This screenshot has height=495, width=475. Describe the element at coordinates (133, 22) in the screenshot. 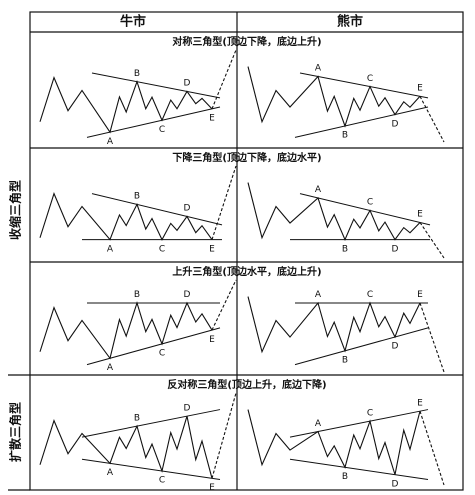

I see `bull-header: 牛市` at that location.